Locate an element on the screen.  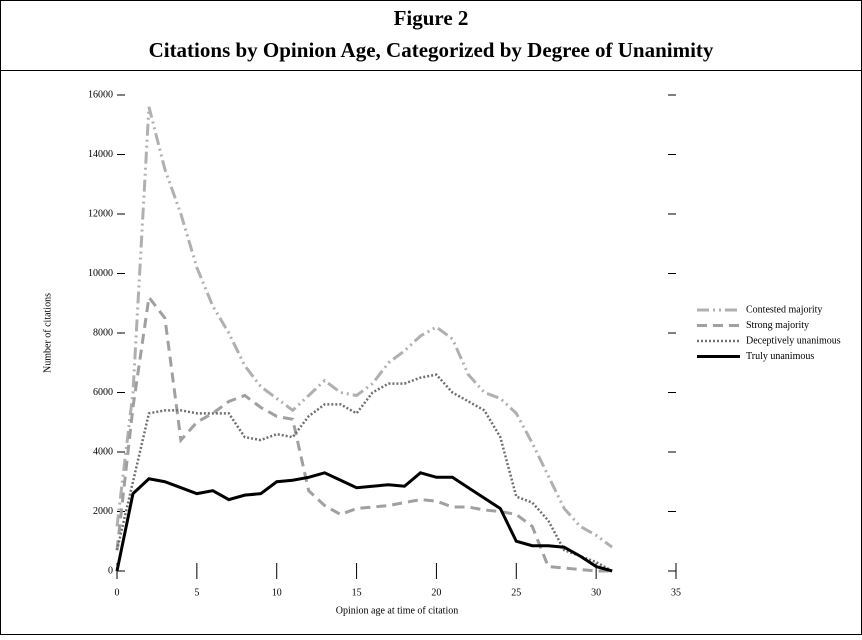
legend-label: Contested majority is located at coordinates (784, 309).